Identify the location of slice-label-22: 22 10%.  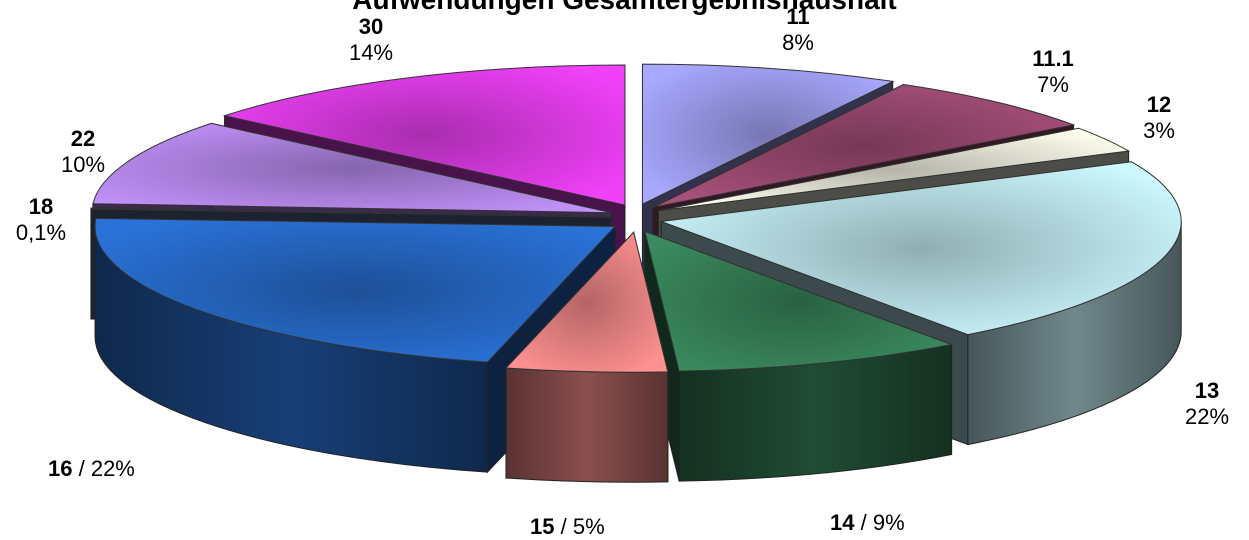
(83, 152).